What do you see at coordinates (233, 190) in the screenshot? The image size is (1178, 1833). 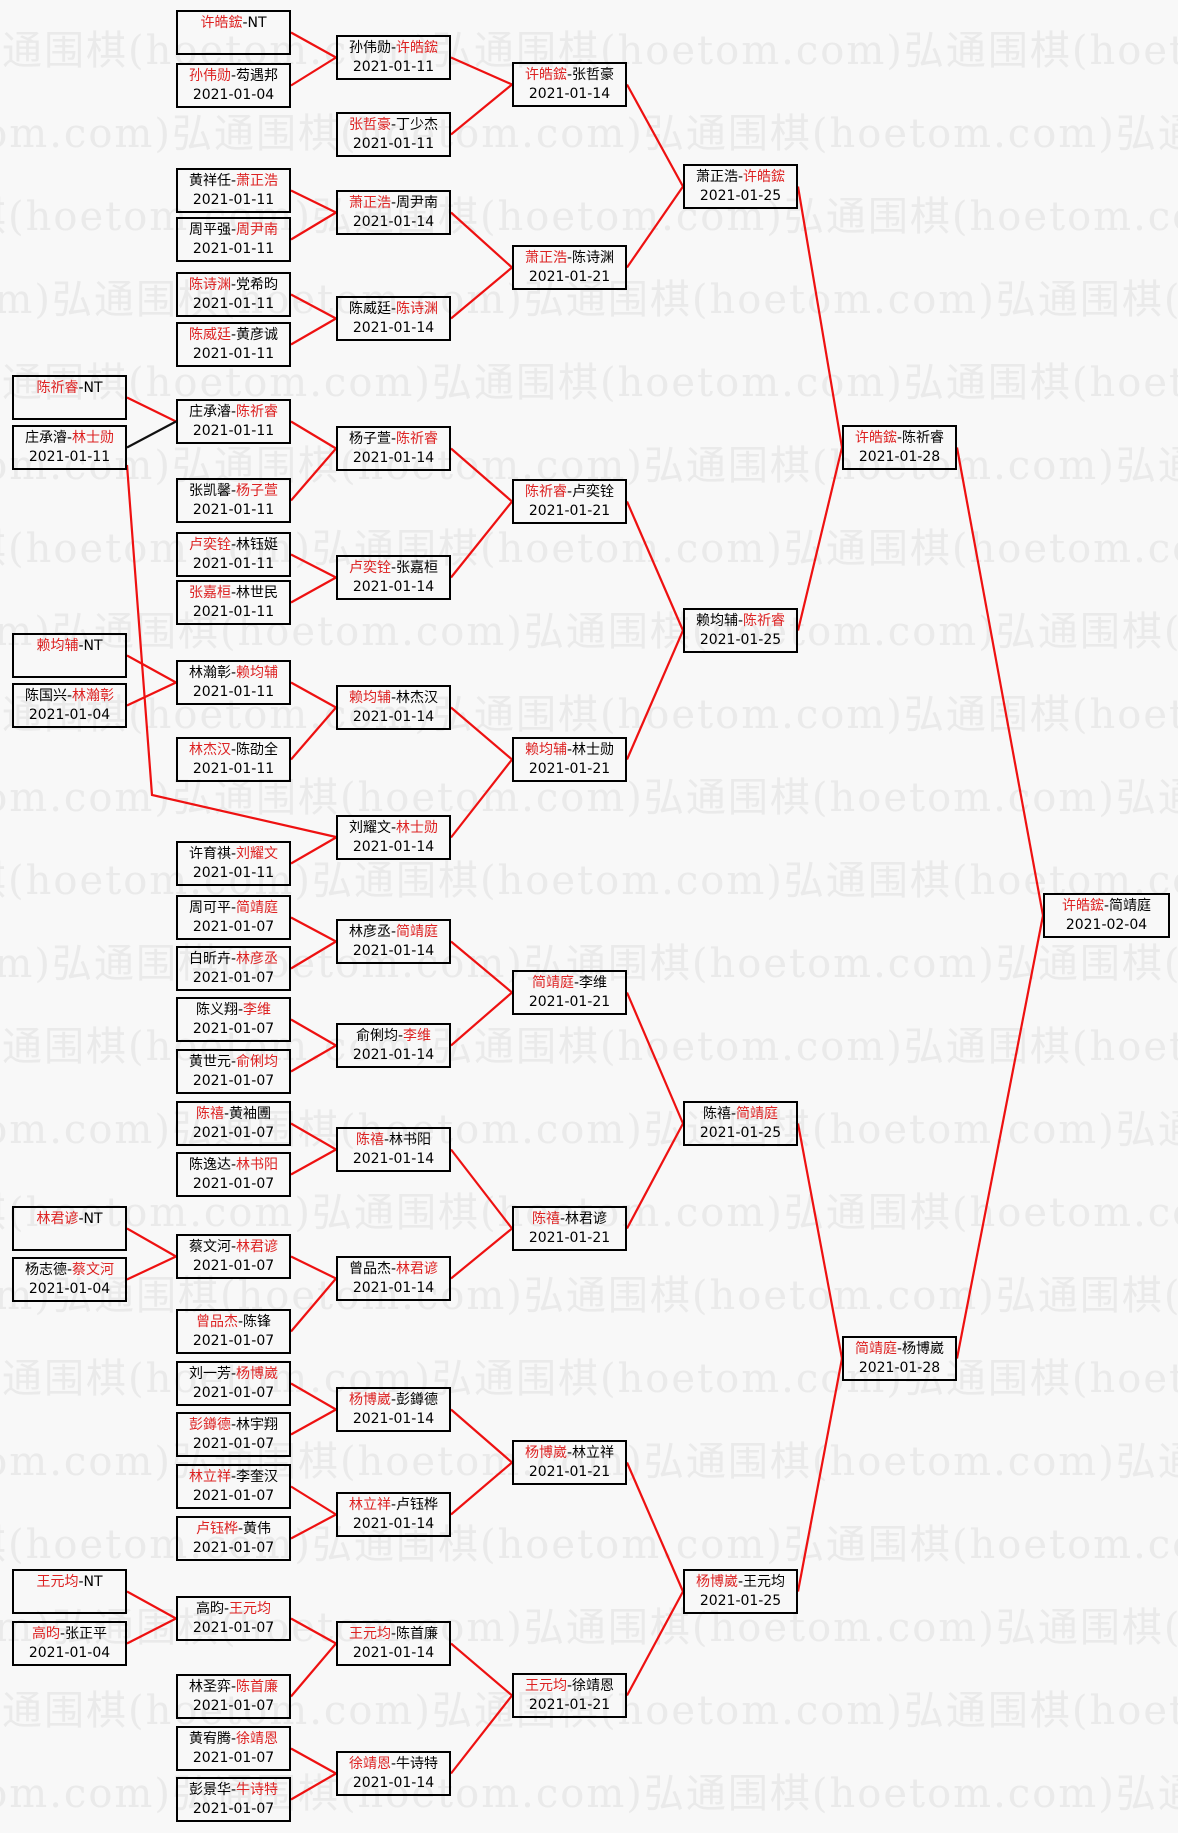 I see `match-box: 黄祥任-萧正浩 2021-01-11` at bounding box center [233, 190].